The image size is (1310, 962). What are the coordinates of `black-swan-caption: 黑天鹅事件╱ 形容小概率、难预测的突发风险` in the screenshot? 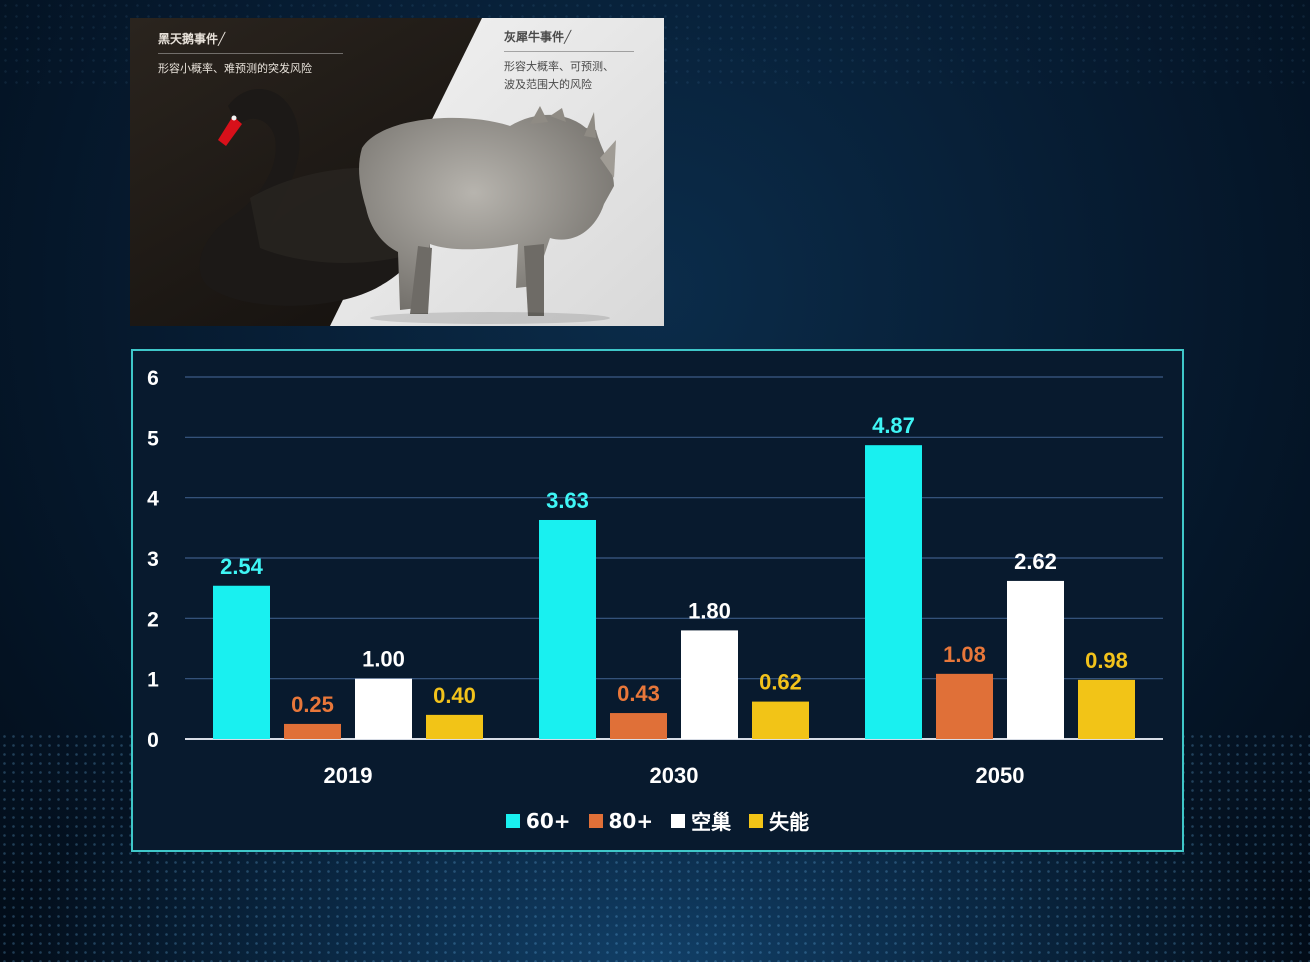 It's located at (250, 54).